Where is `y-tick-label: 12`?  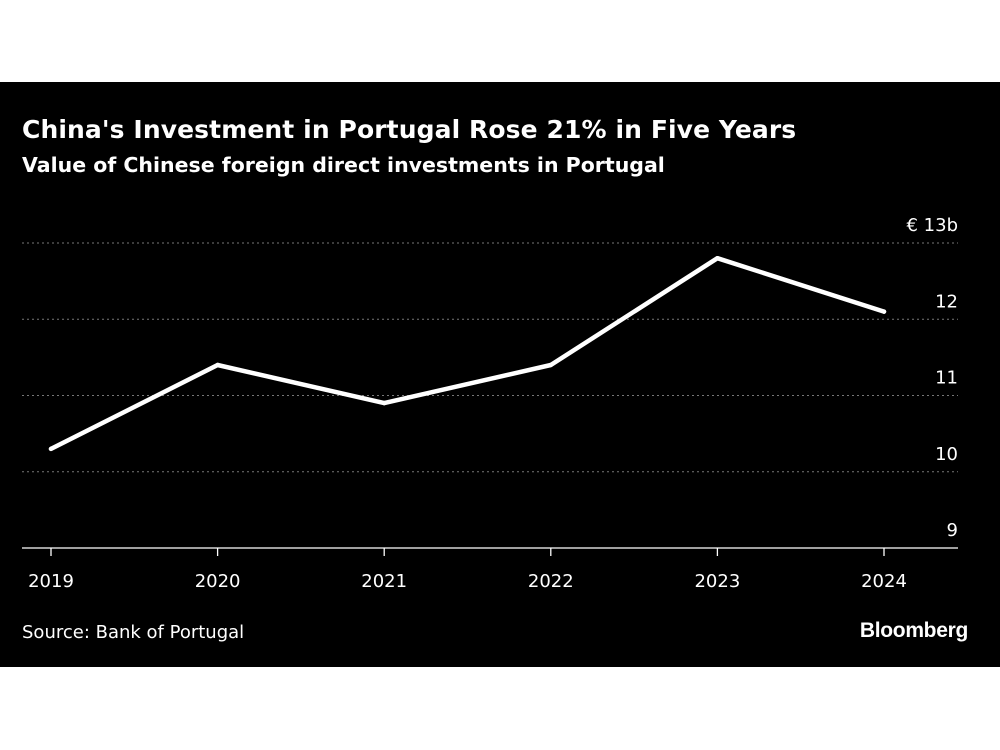 y-tick-label: 12 is located at coordinates (946, 301).